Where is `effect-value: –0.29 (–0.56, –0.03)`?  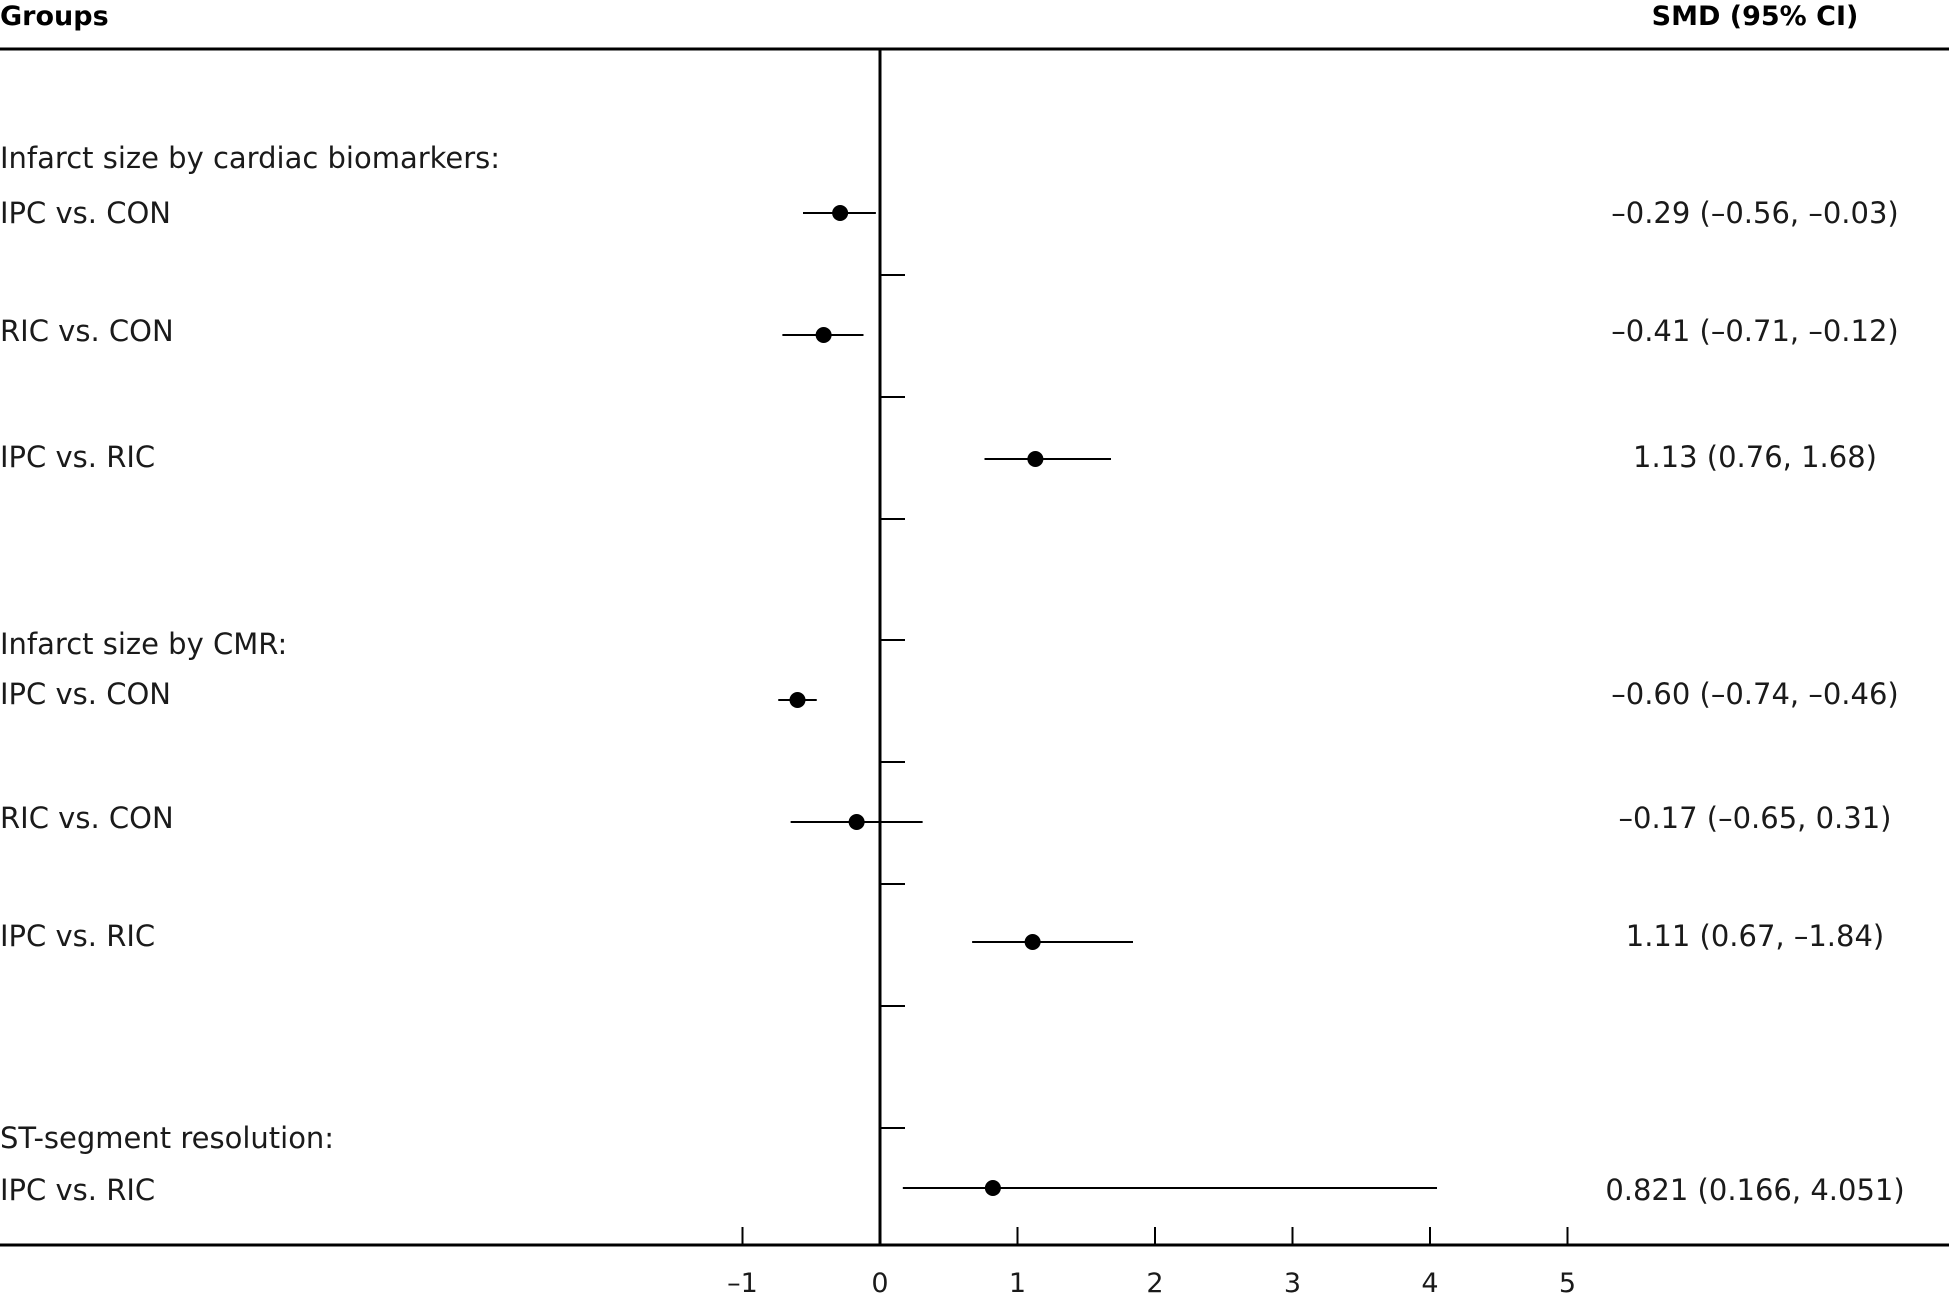
effect-value: –0.29 (–0.56, –0.03) is located at coordinates (1755, 213).